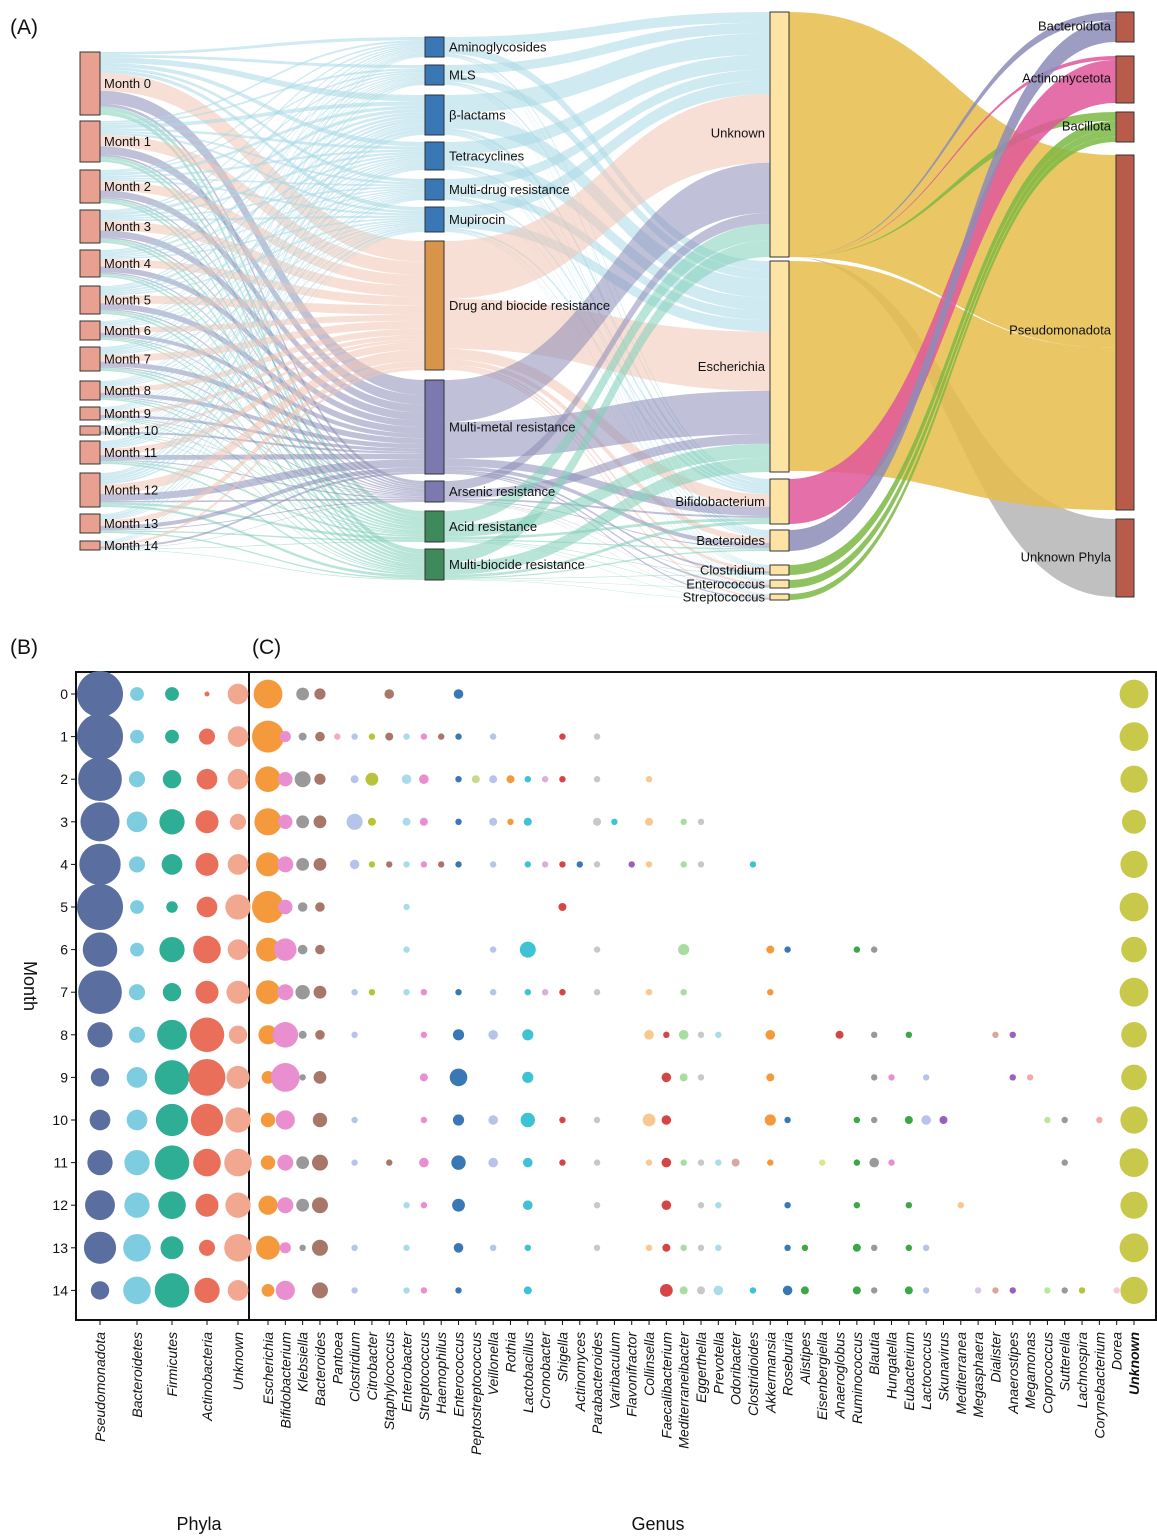 This screenshot has width=1157, height=1539. Describe the element at coordinates (434, 564) in the screenshot. I see `resistance-class-node` at that location.